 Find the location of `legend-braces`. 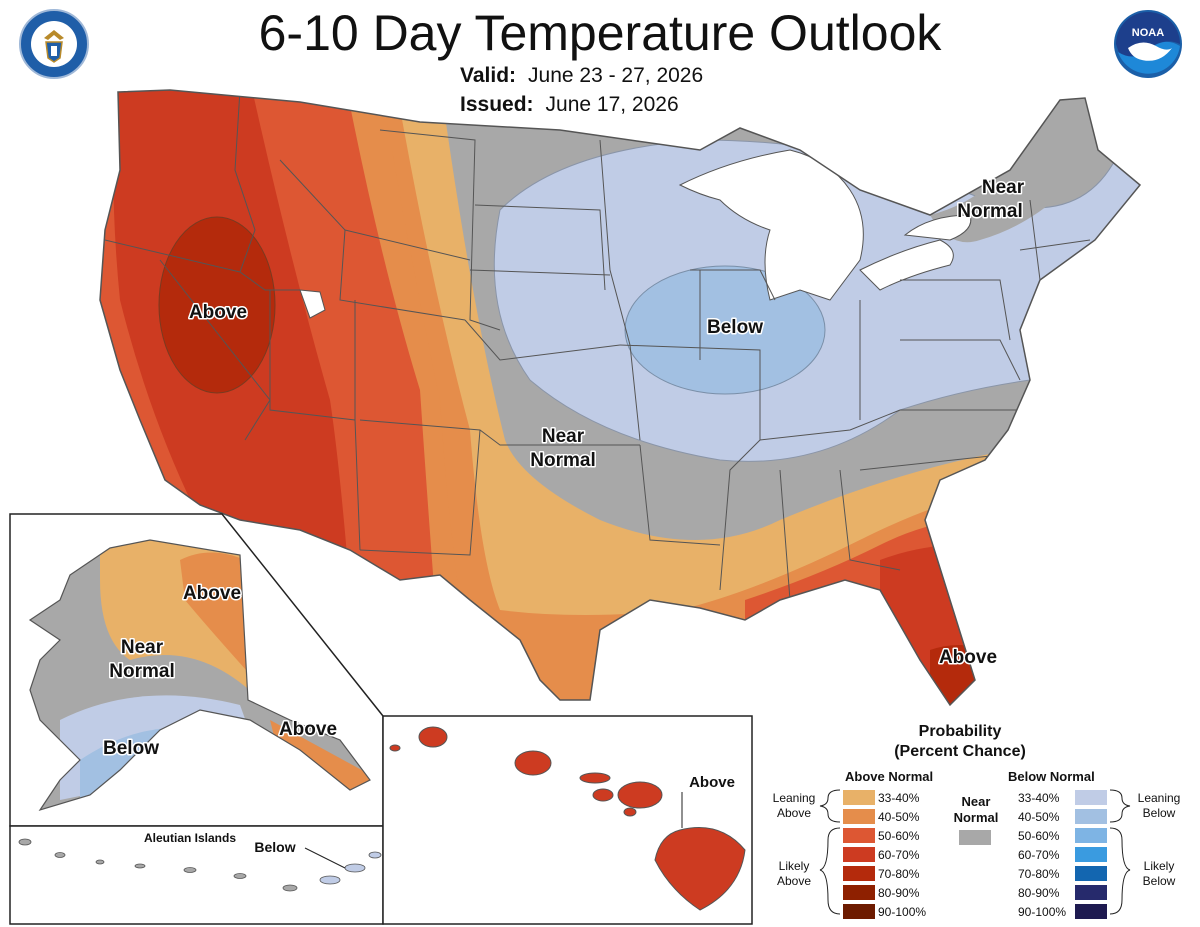

legend-braces is located at coordinates (975, 852).